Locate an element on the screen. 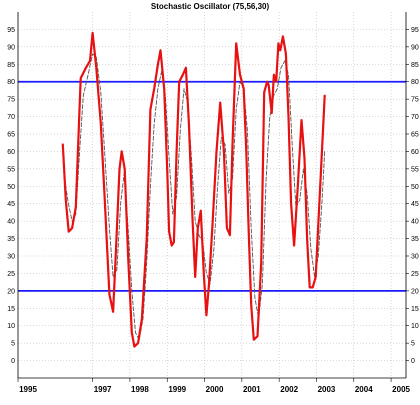 The width and height of the screenshot is (420, 405). x-tick-label: 1999 is located at coordinates (177, 389).